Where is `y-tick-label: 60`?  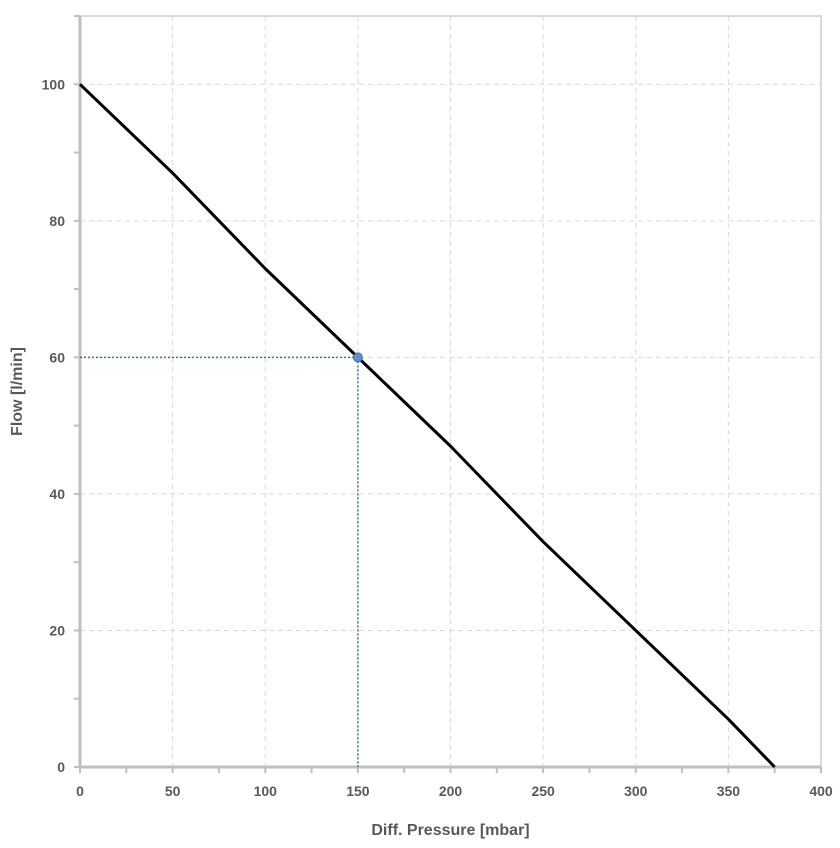
y-tick-label: 60 is located at coordinates (57, 357).